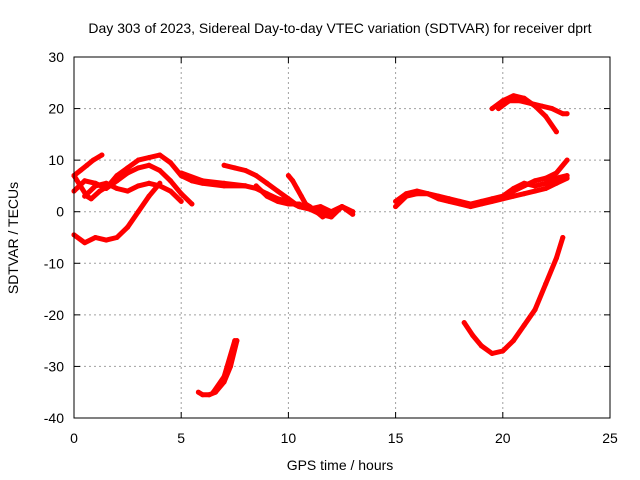 This screenshot has height=480, width=640. I want to click on x-tick-label: 25, so click(610, 438).